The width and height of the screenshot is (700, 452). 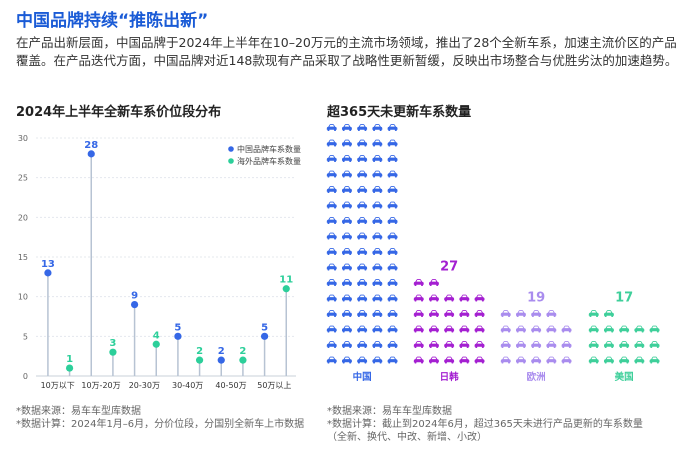 I want to click on region-label: 美国, so click(x=624, y=377).